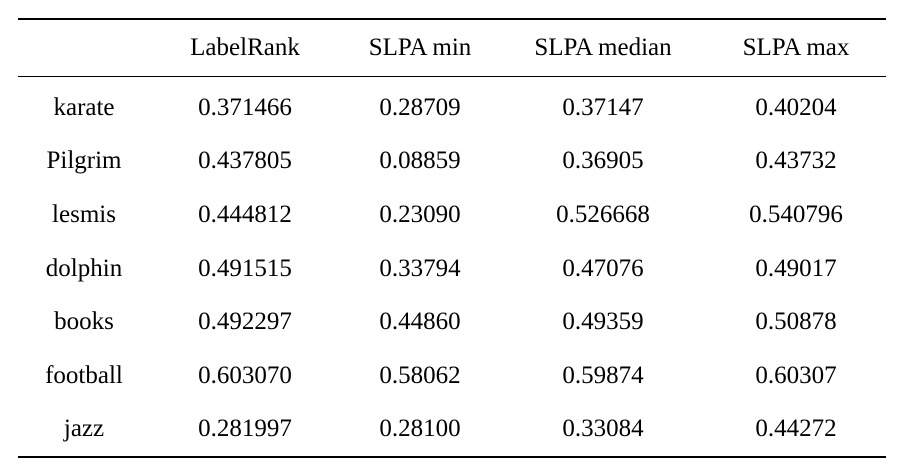 The height and width of the screenshot is (465, 902). I want to click on table-cell: 0.28100, so click(420, 429).